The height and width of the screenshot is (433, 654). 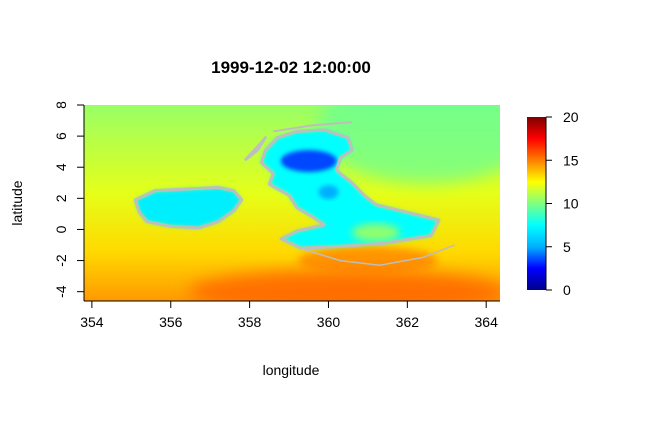 I want to click on hebrides-coast-missing, so click(x=255, y=148).